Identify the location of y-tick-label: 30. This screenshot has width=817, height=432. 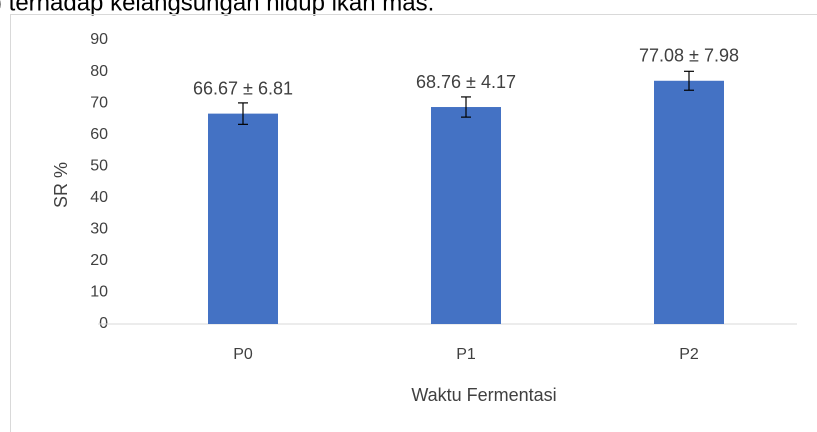
(99, 229).